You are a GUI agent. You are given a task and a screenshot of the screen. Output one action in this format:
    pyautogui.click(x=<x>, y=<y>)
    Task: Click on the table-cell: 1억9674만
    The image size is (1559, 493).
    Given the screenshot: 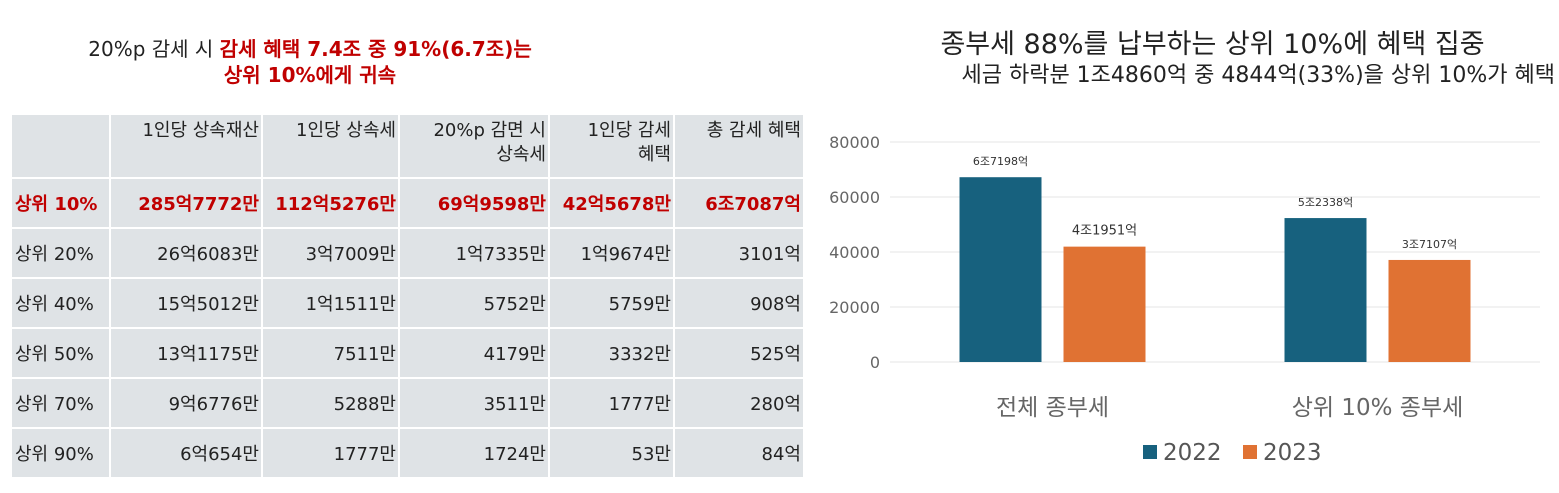 What is the action you would take?
    pyautogui.click(x=612, y=253)
    